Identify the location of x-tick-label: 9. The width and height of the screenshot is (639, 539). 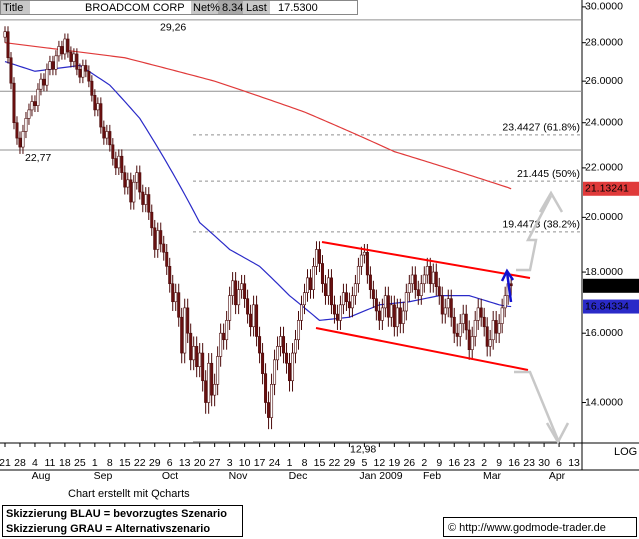
(439, 463).